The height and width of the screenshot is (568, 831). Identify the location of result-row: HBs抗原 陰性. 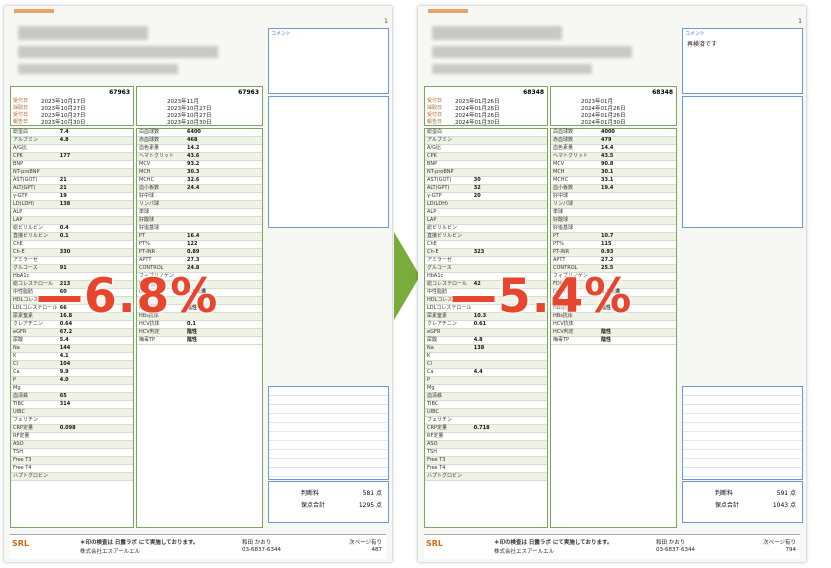
(613, 309).